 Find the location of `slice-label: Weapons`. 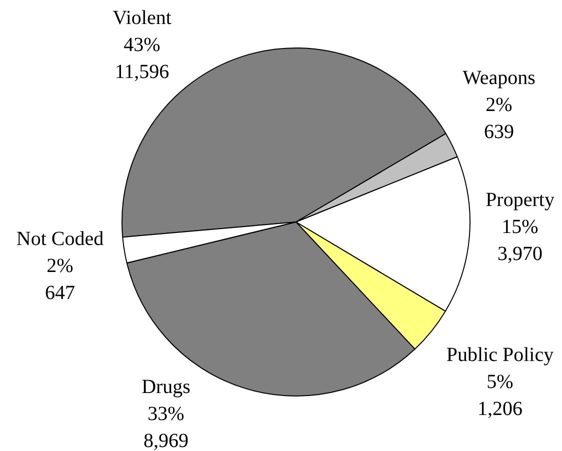

slice-label: Weapons is located at coordinates (499, 78).